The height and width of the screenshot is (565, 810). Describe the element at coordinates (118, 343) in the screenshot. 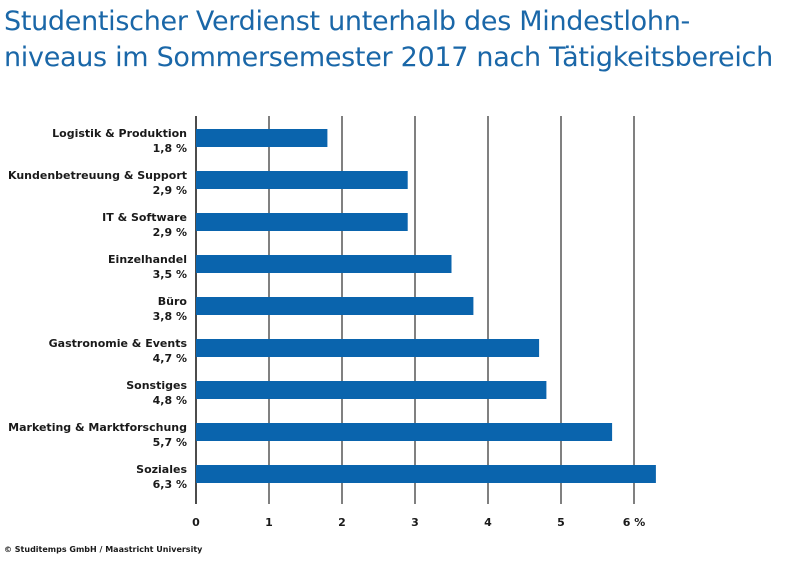

I see `category-label-5: Gastronomie & Events` at that location.